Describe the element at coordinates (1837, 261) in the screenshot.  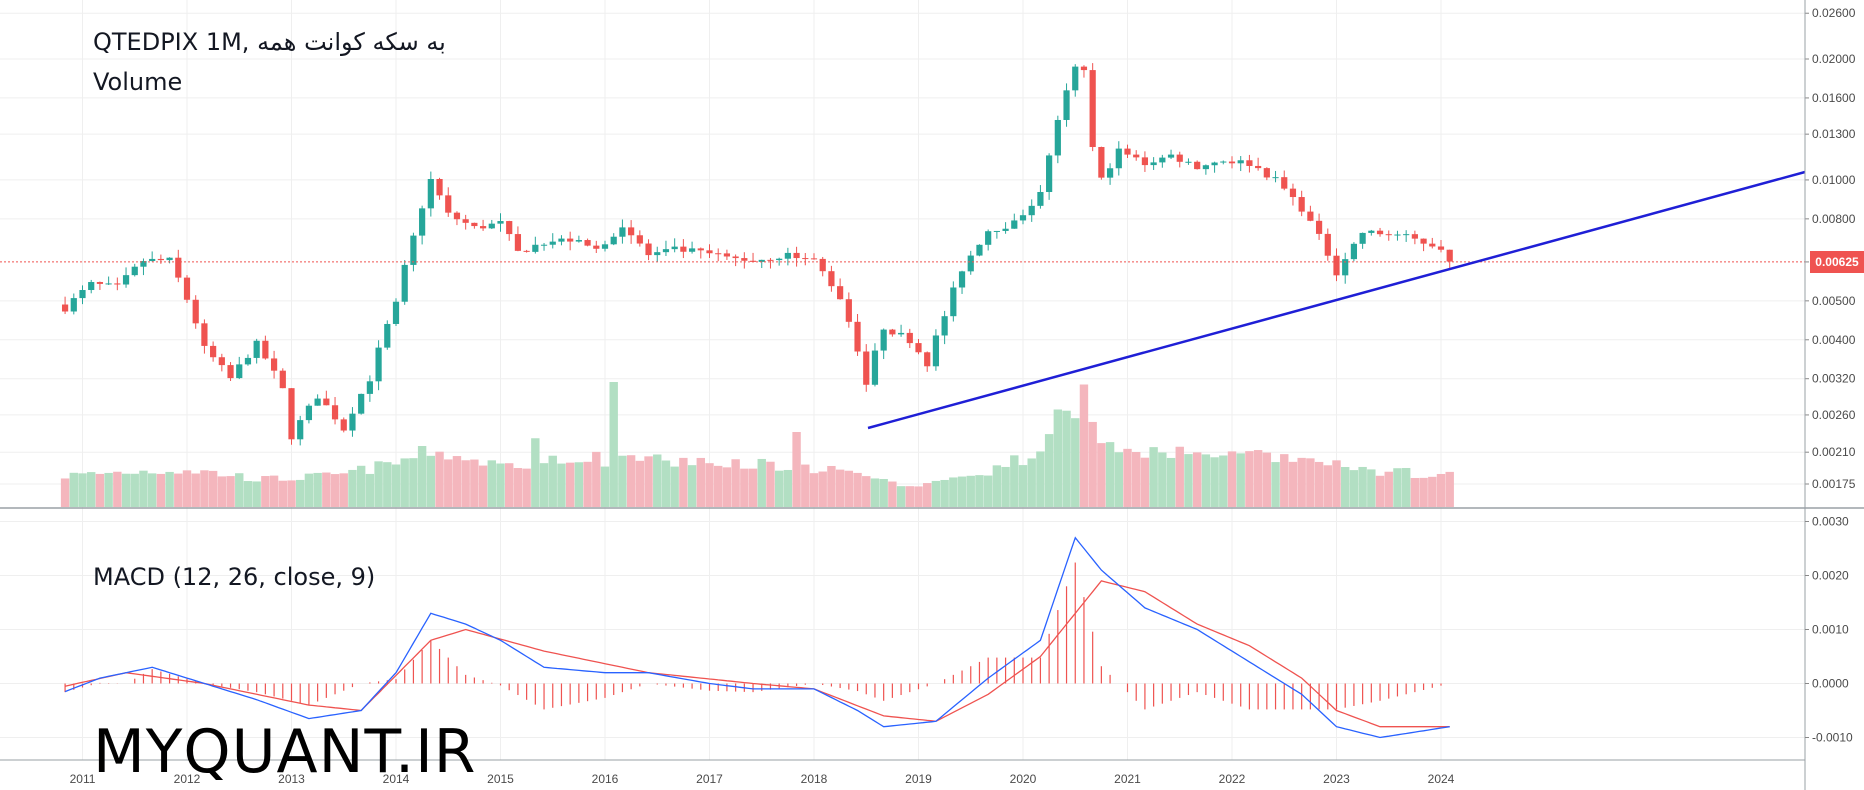
I see `last-price-badge: 0.00625` at that location.